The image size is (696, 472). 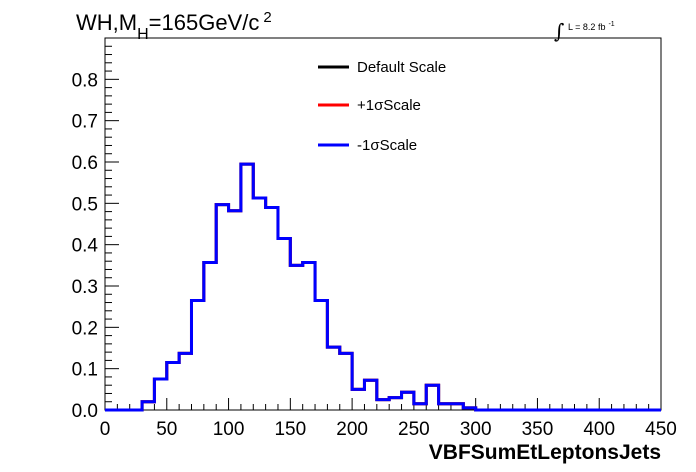 What do you see at coordinates (106, 22) in the screenshot?
I see `title-prefix: WH,M` at bounding box center [106, 22].